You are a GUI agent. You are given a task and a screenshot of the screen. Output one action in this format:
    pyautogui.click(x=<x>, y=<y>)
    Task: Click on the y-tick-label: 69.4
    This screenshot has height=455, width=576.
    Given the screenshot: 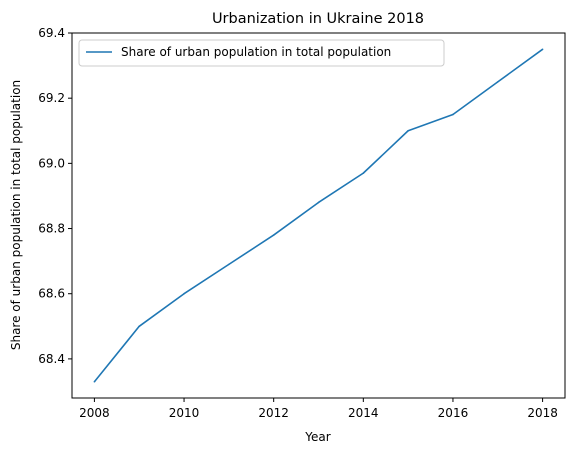 What is the action you would take?
    pyautogui.click(x=51, y=33)
    